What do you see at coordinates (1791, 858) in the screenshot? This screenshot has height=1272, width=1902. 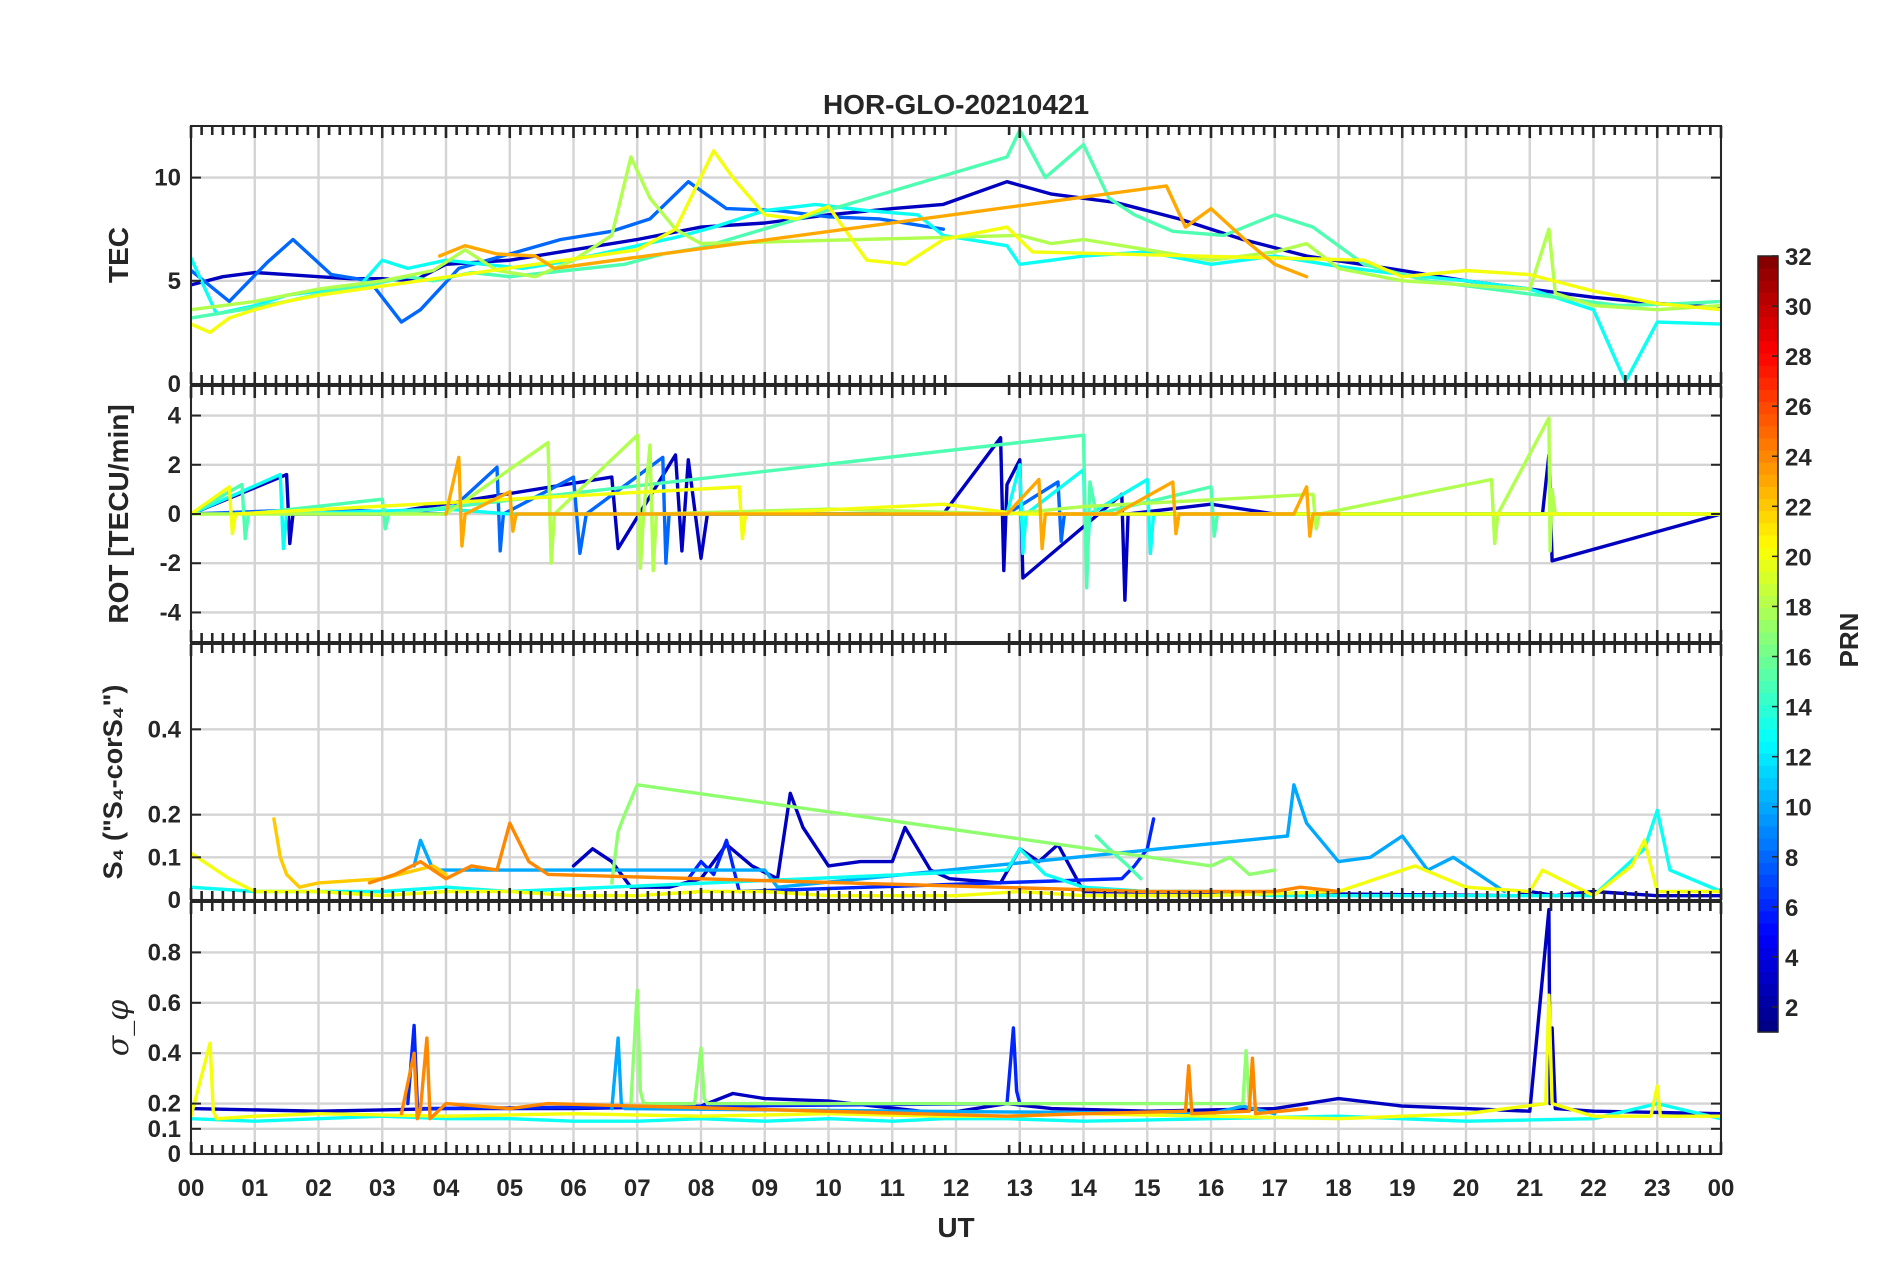 I see `colorbar-tick-label: 8` at bounding box center [1791, 858].